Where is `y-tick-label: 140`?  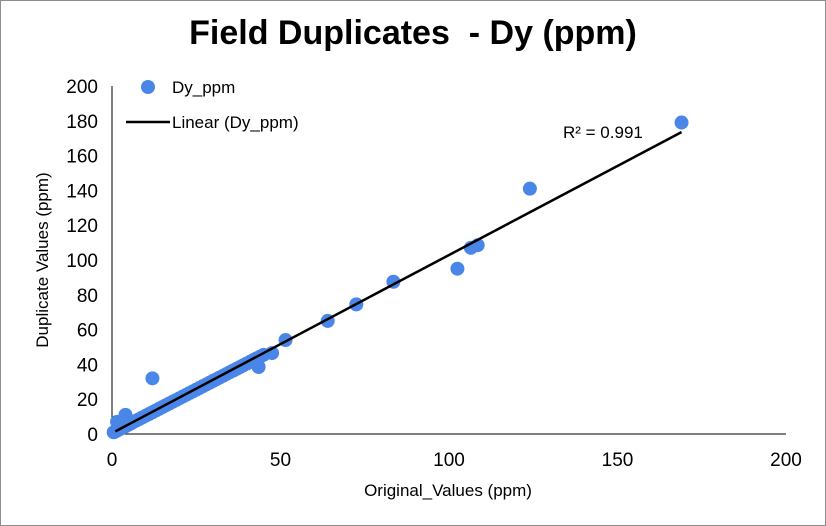 y-tick-label: 140 is located at coordinates (82, 191).